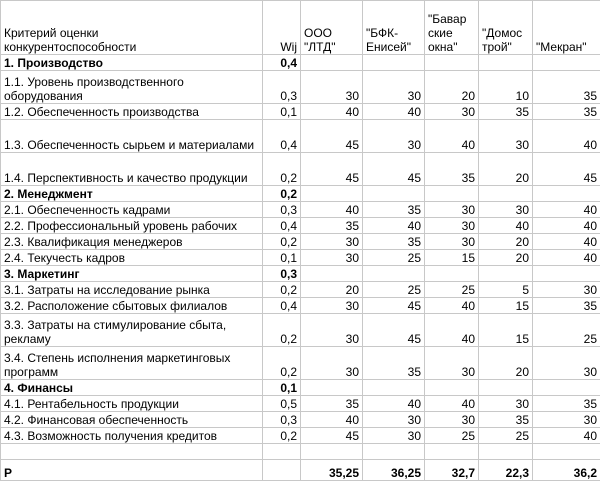 Image resolution: width=600 pixels, height=498 pixels. What do you see at coordinates (131, 387) in the screenshot?
I see `cell: 4. Финансы` at bounding box center [131, 387].